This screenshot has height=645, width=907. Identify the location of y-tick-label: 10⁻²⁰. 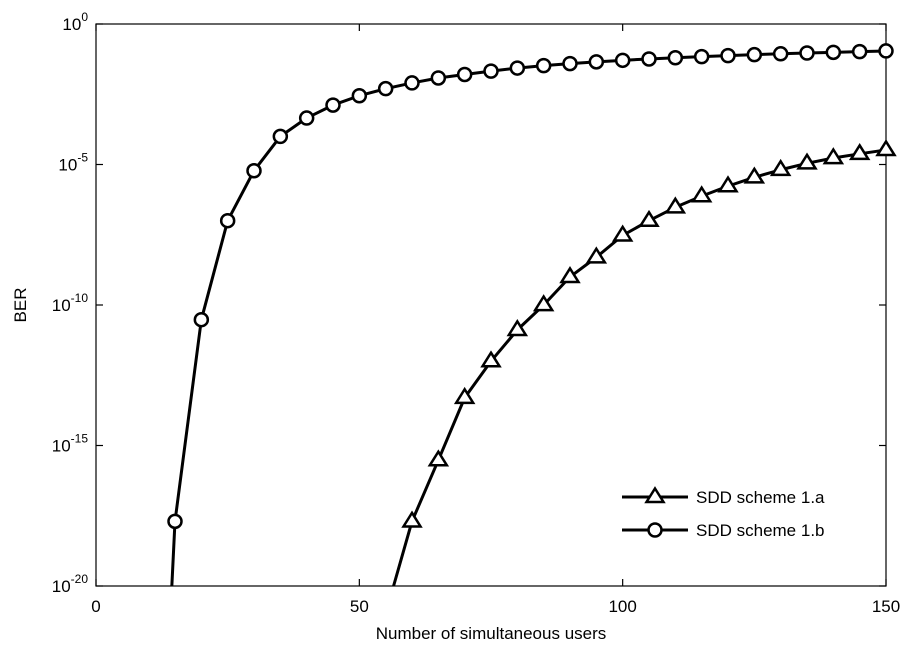
(70, 584).